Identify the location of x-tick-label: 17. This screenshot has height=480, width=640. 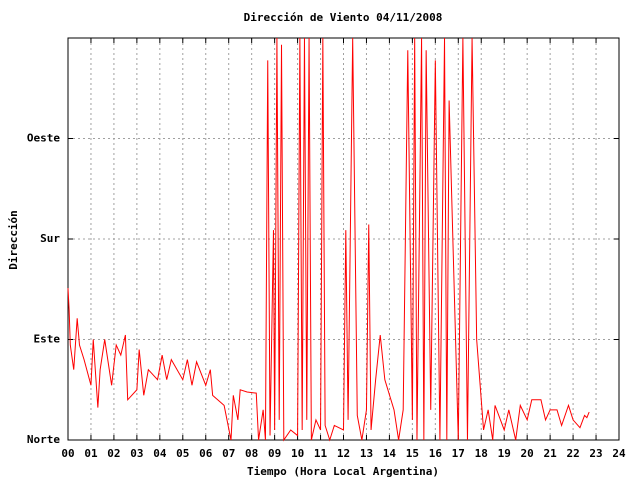
(458, 453).